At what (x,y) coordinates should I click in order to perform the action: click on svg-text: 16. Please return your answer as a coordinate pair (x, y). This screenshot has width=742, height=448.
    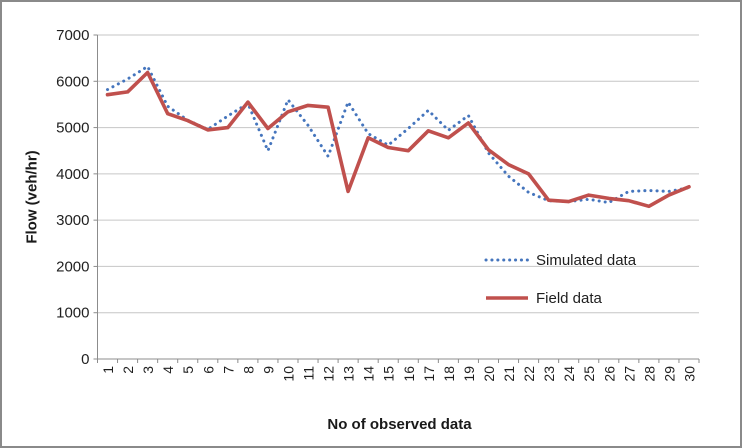
    Looking at the image, I should click on (409, 374).